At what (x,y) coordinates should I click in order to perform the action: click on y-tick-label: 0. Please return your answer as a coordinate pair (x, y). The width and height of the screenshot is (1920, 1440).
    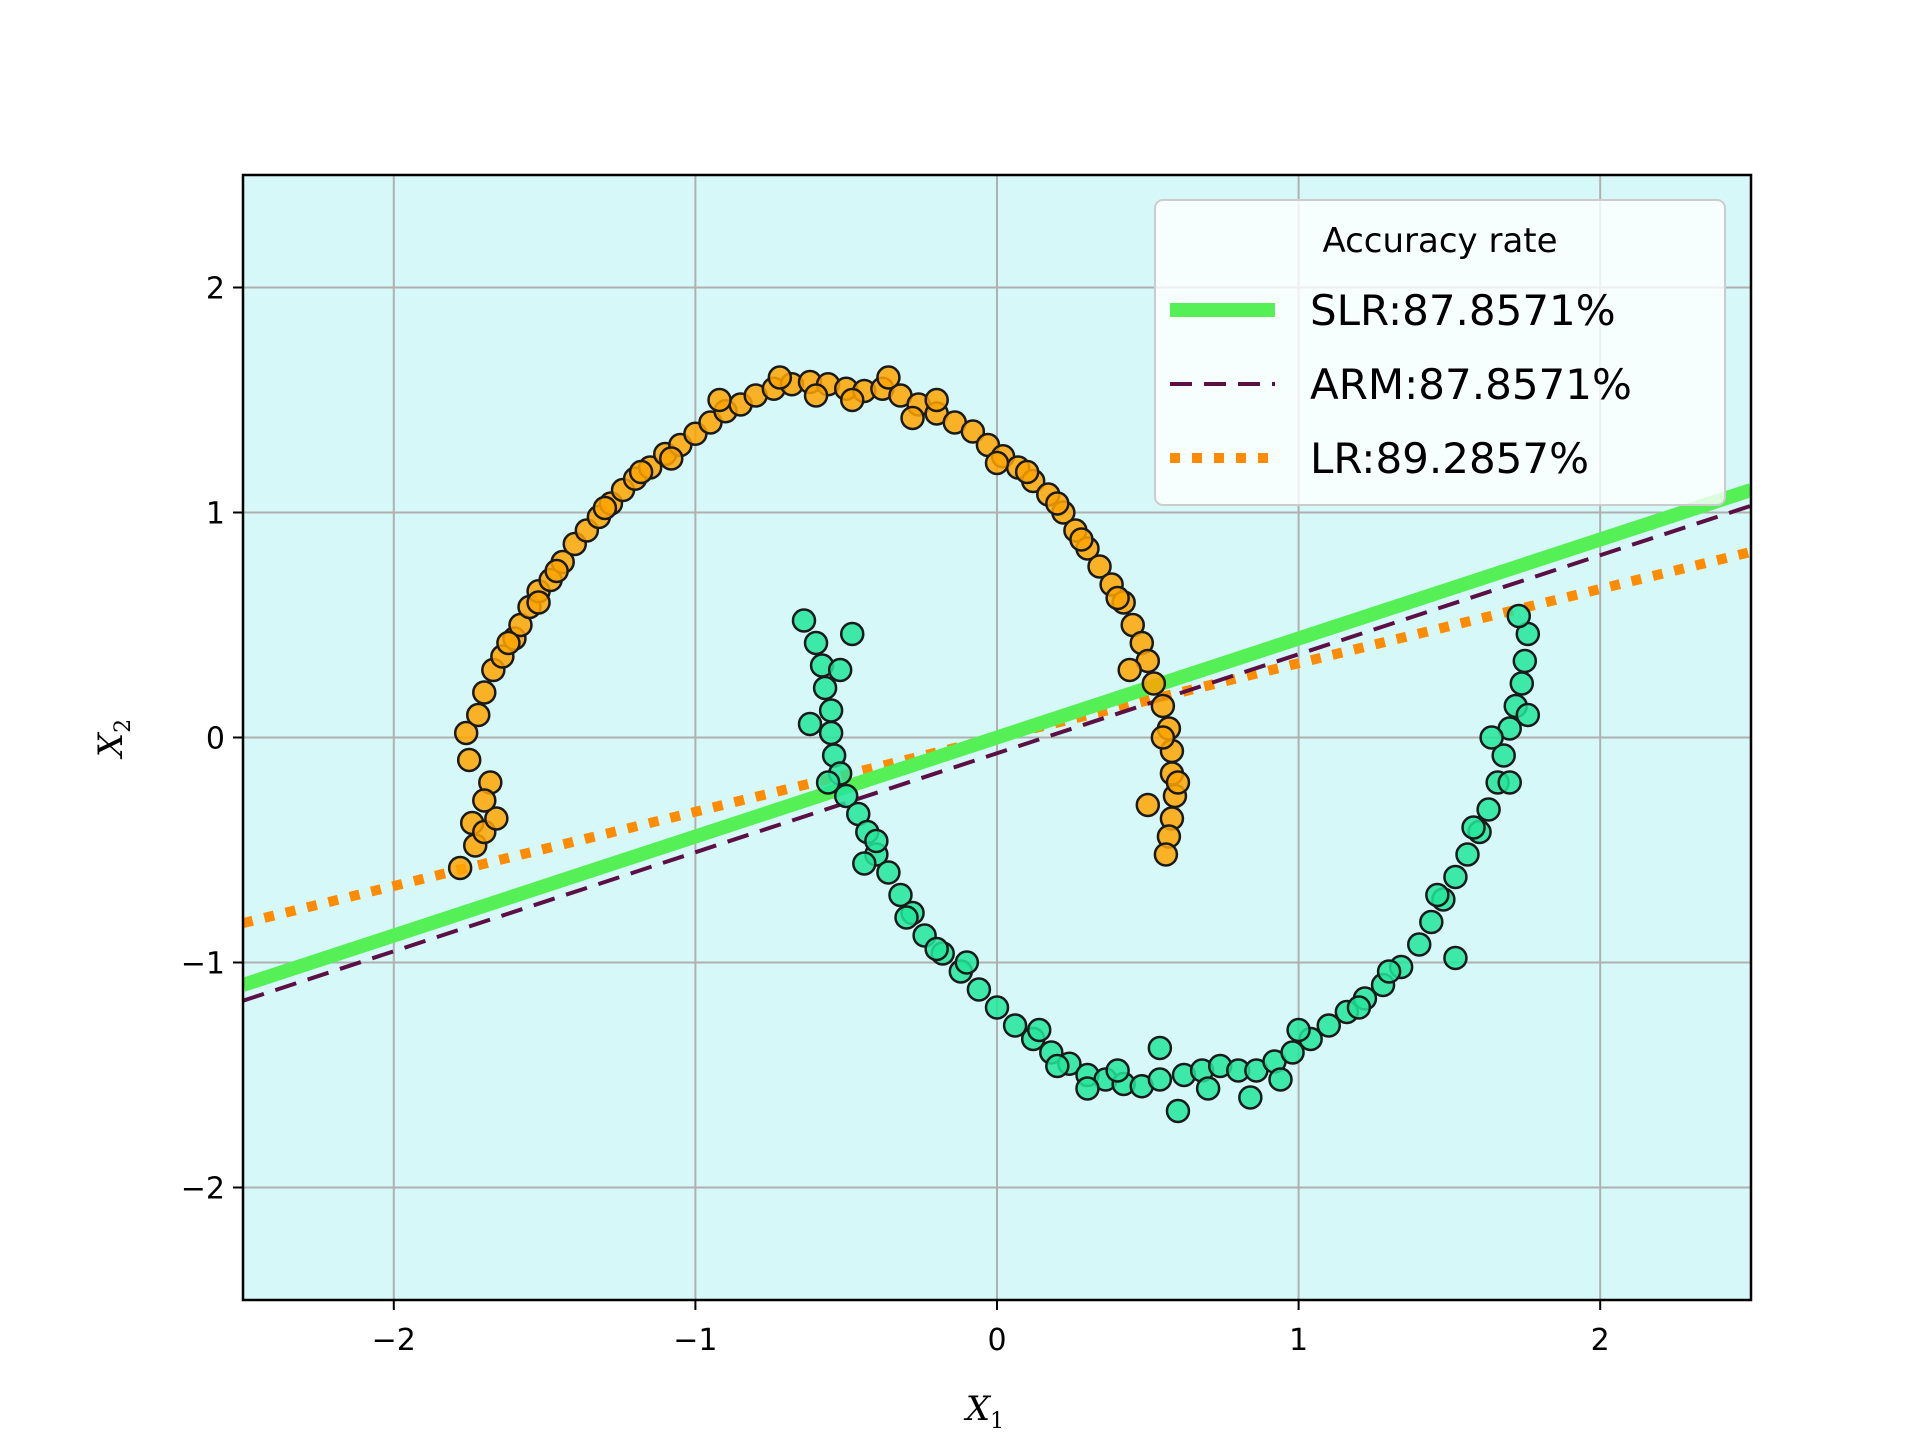
    Looking at the image, I should click on (215, 739).